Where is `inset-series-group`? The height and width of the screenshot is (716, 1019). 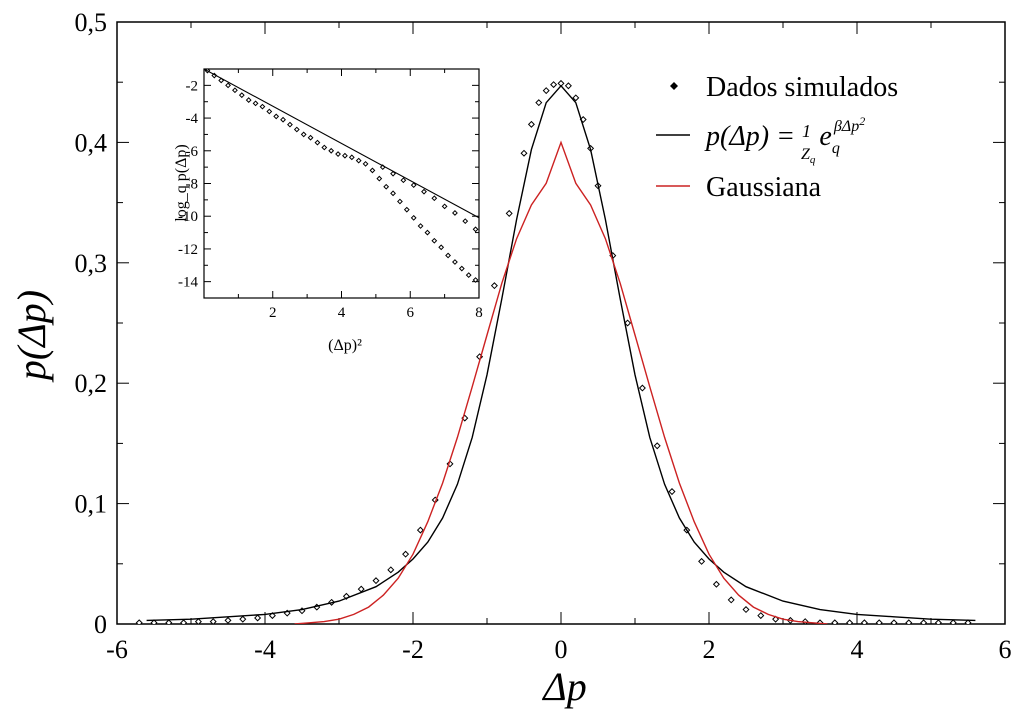
inset-series-group is located at coordinates (341, 176).